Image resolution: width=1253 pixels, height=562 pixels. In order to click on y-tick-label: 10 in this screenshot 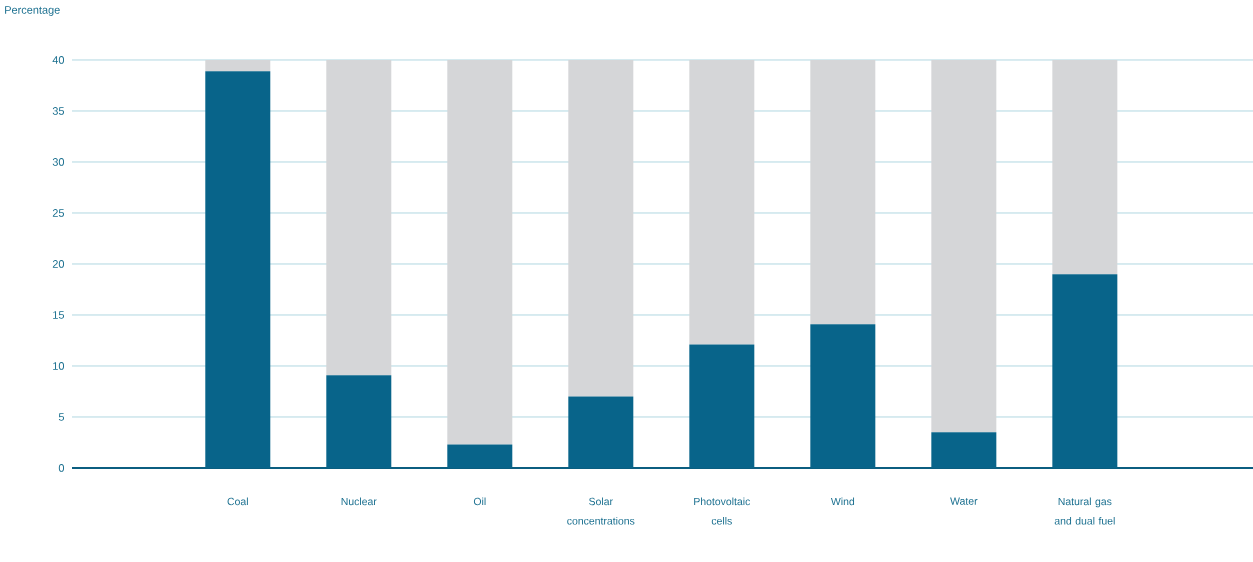, I will do `click(59, 366)`.